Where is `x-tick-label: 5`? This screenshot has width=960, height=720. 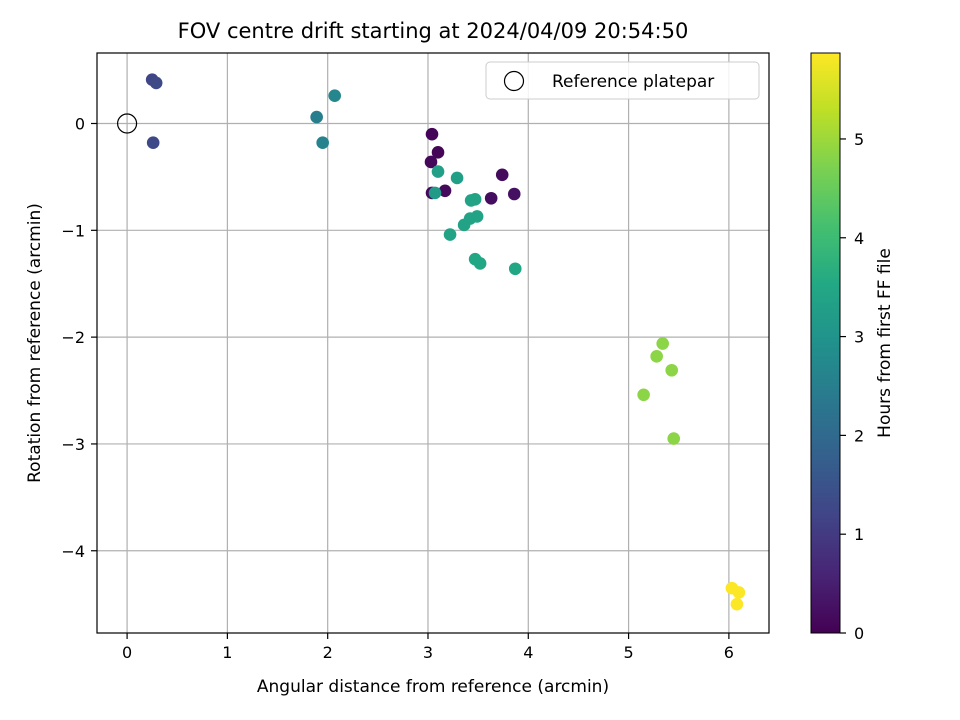
x-tick-label: 5 is located at coordinates (628, 652).